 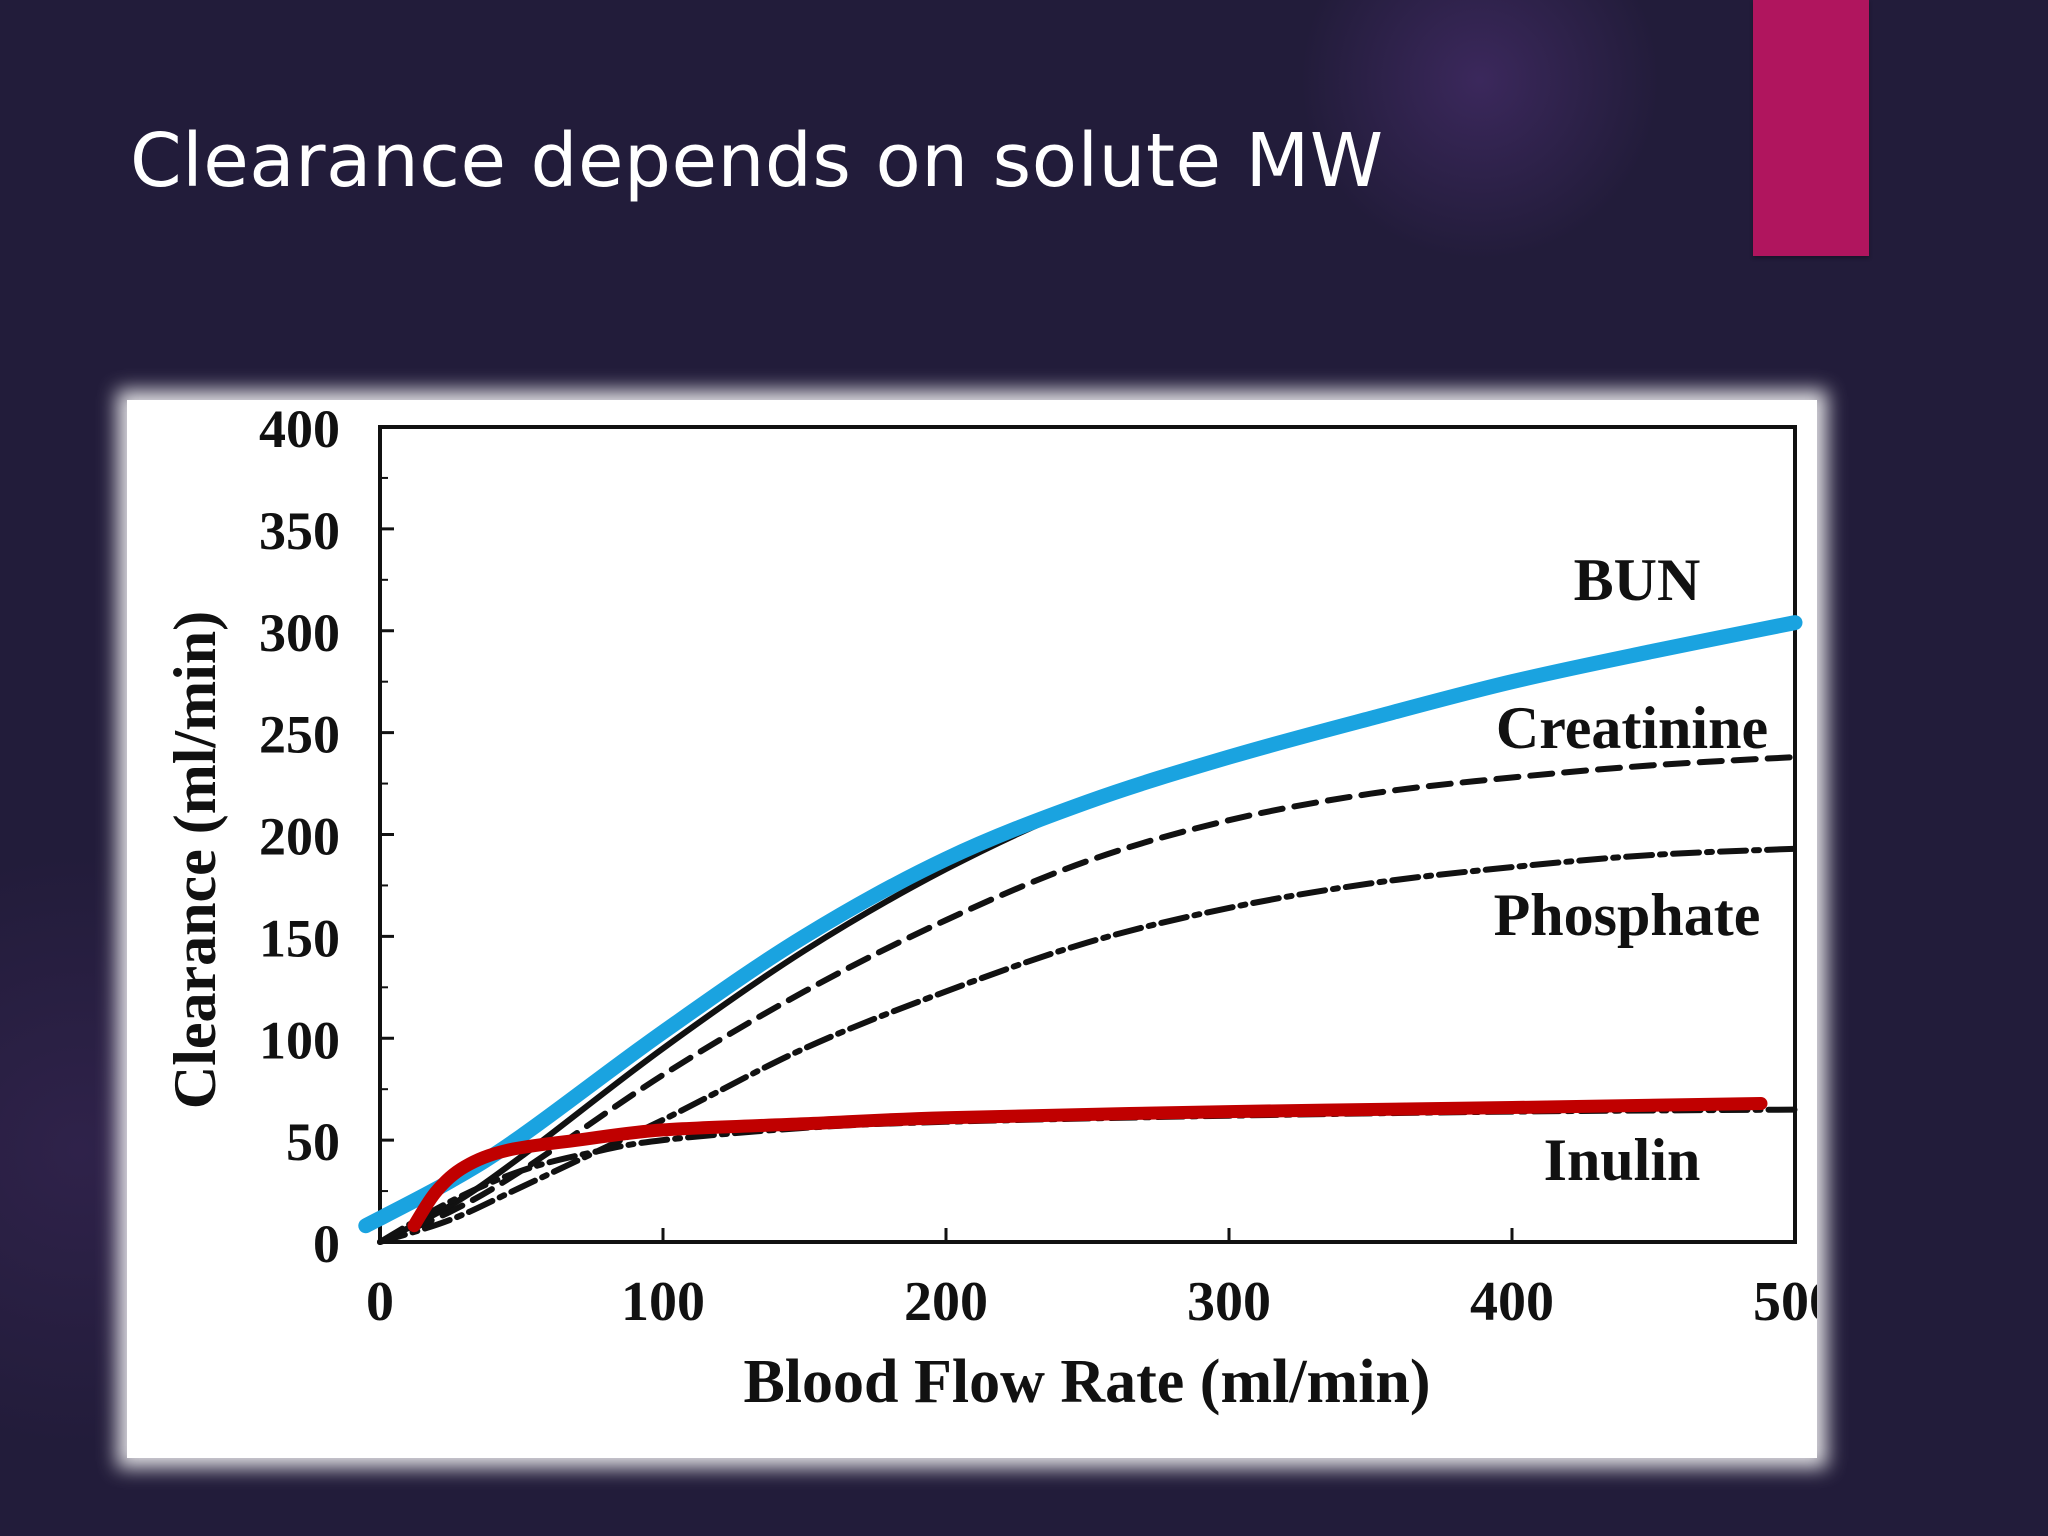 I want to click on y-tick-label: 150, so click(x=299, y=938).